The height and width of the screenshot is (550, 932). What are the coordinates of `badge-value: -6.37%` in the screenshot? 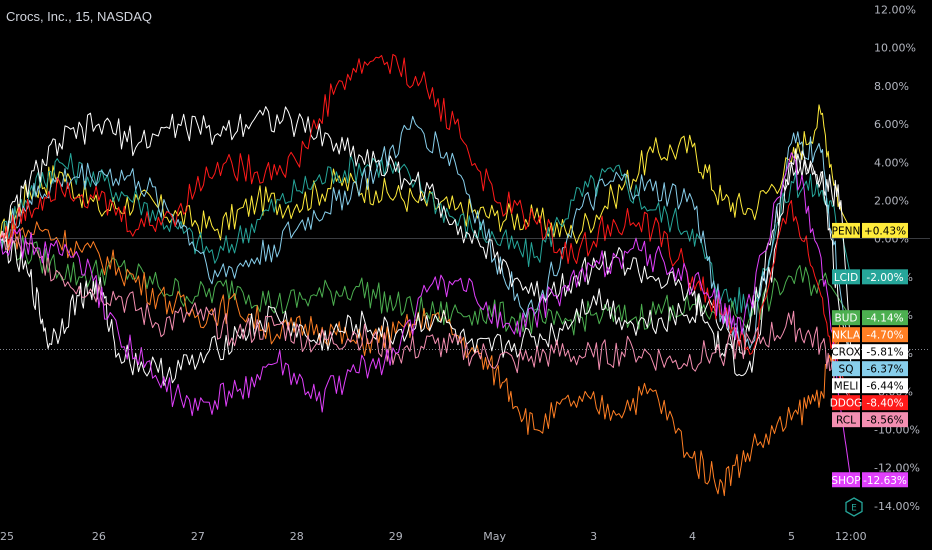 It's located at (884, 370).